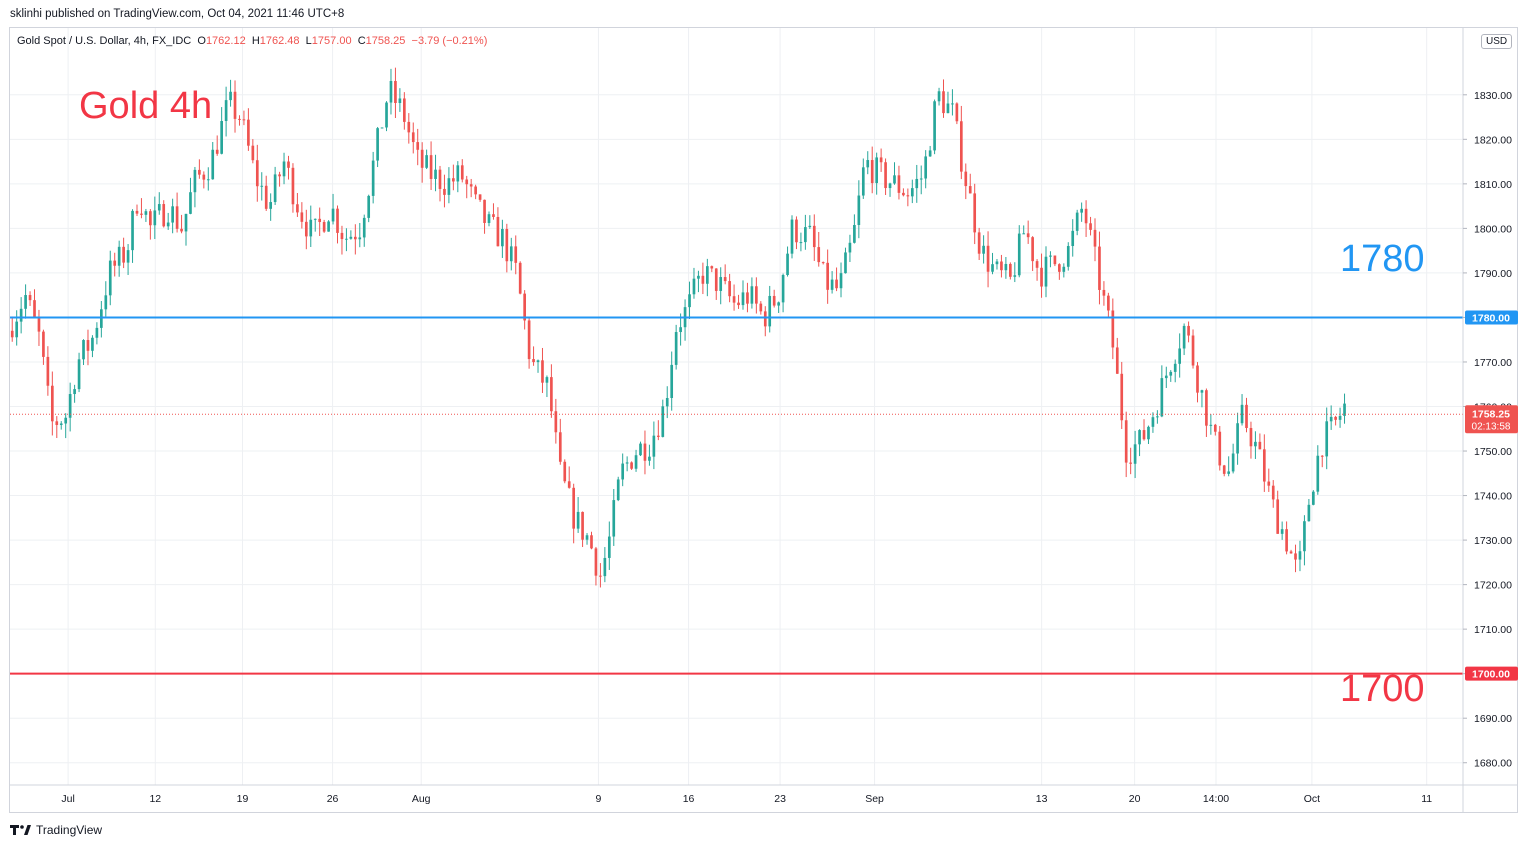 The height and width of the screenshot is (848, 1536). I want to click on price-tick-label: 1800.00, so click(1493, 229).